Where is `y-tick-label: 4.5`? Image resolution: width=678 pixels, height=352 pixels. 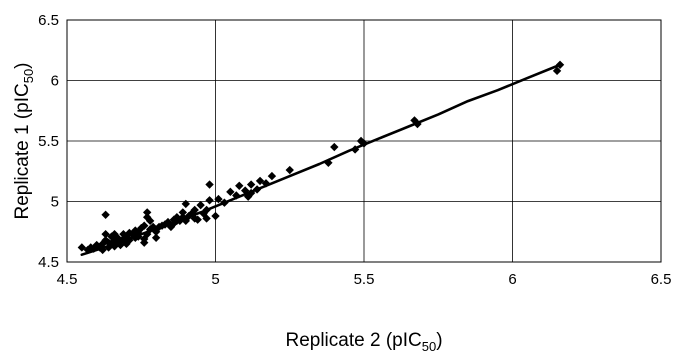
y-tick-label: 4.5 is located at coordinates (48, 262).